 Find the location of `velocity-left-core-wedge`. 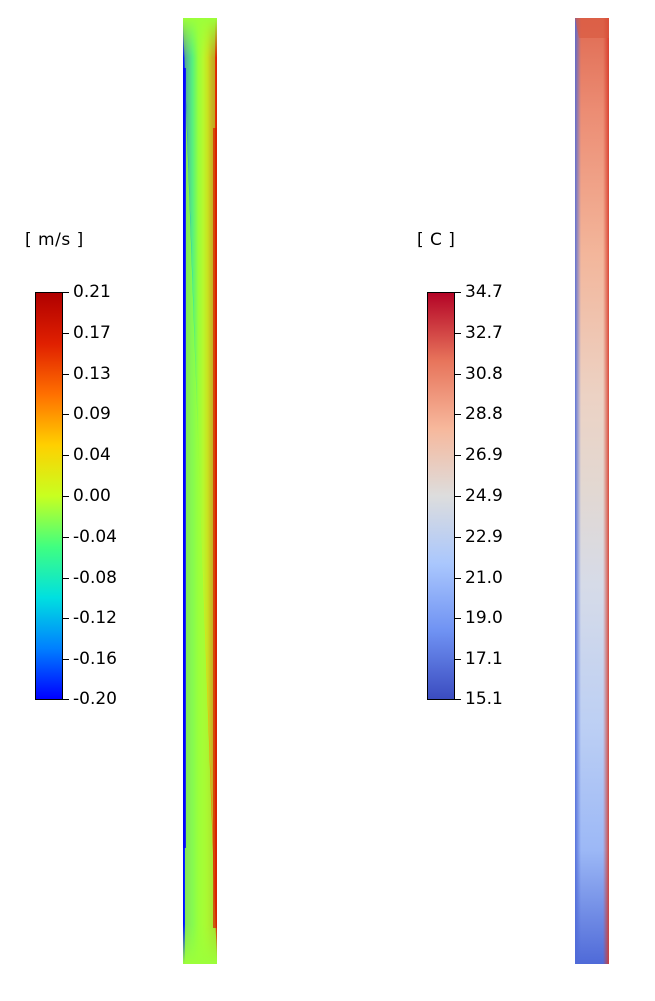

velocity-left-core-wedge is located at coordinates (201, 521).